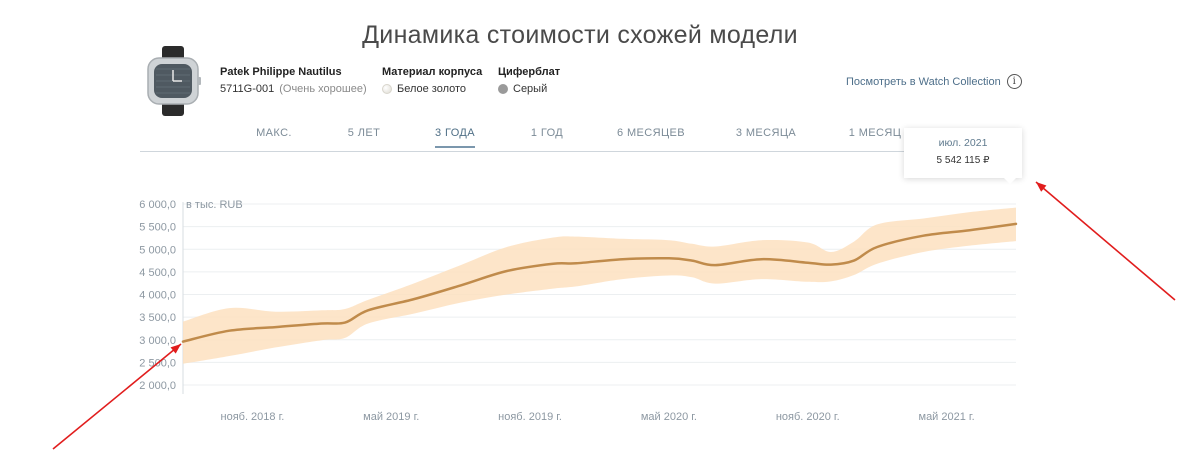 This screenshot has width=1200, height=462. I want to click on grey-dial-swatch-icon, so click(503, 89).